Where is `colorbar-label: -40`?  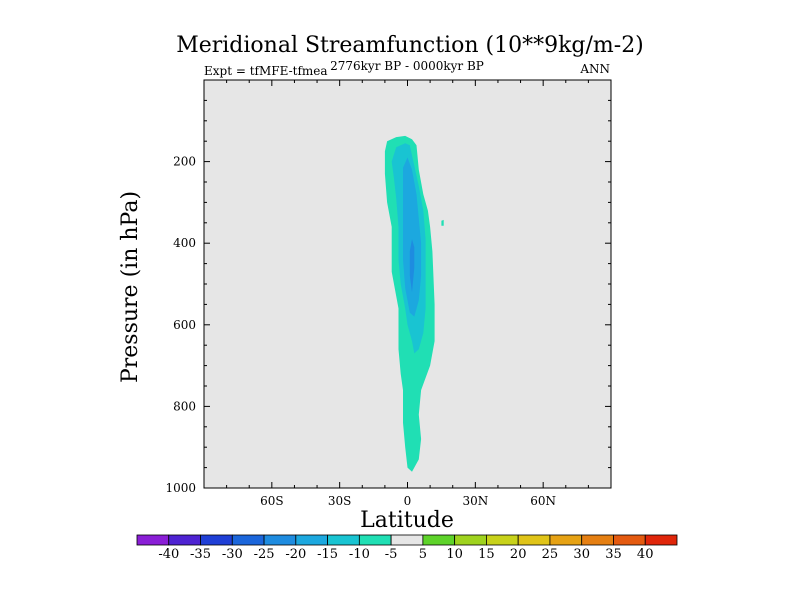 colorbar-label: -40 is located at coordinates (168, 554).